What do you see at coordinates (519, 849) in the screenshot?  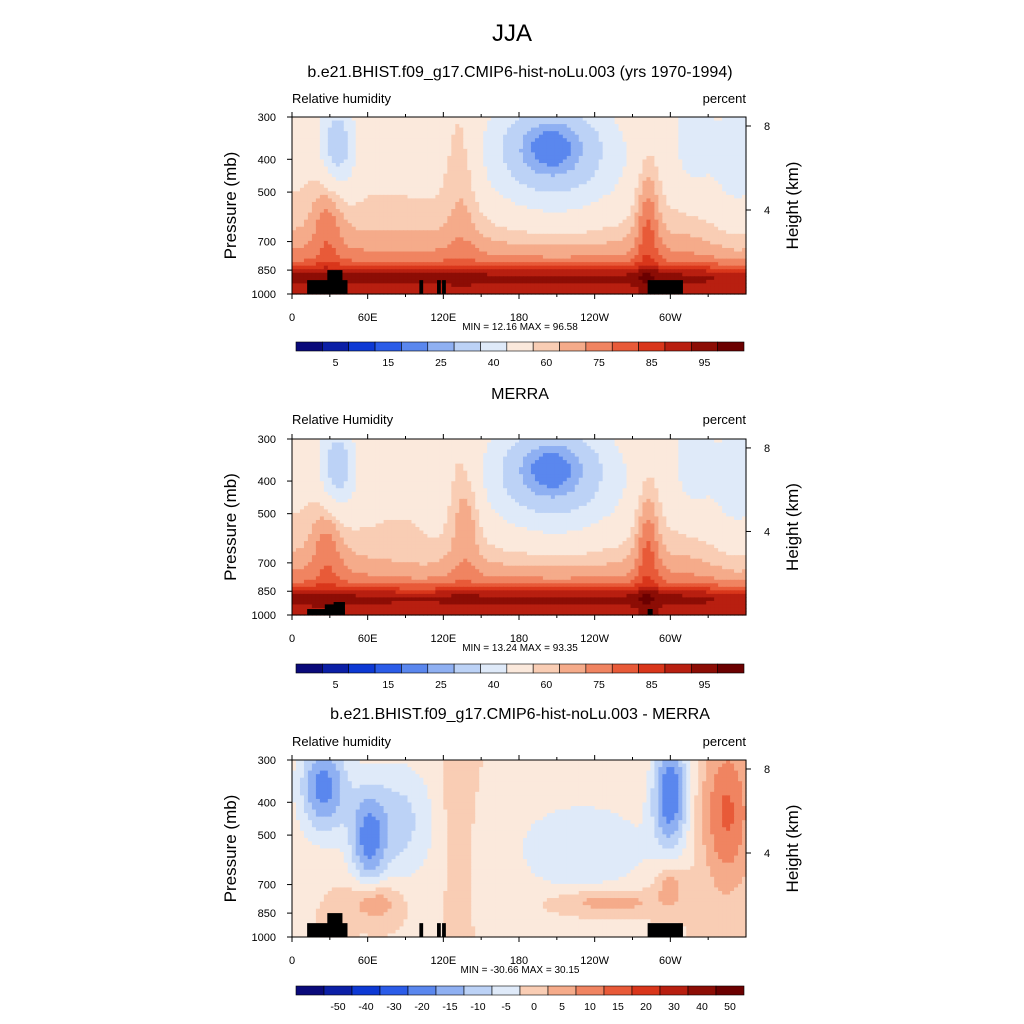 I see `panel3-contour-fill` at bounding box center [519, 849].